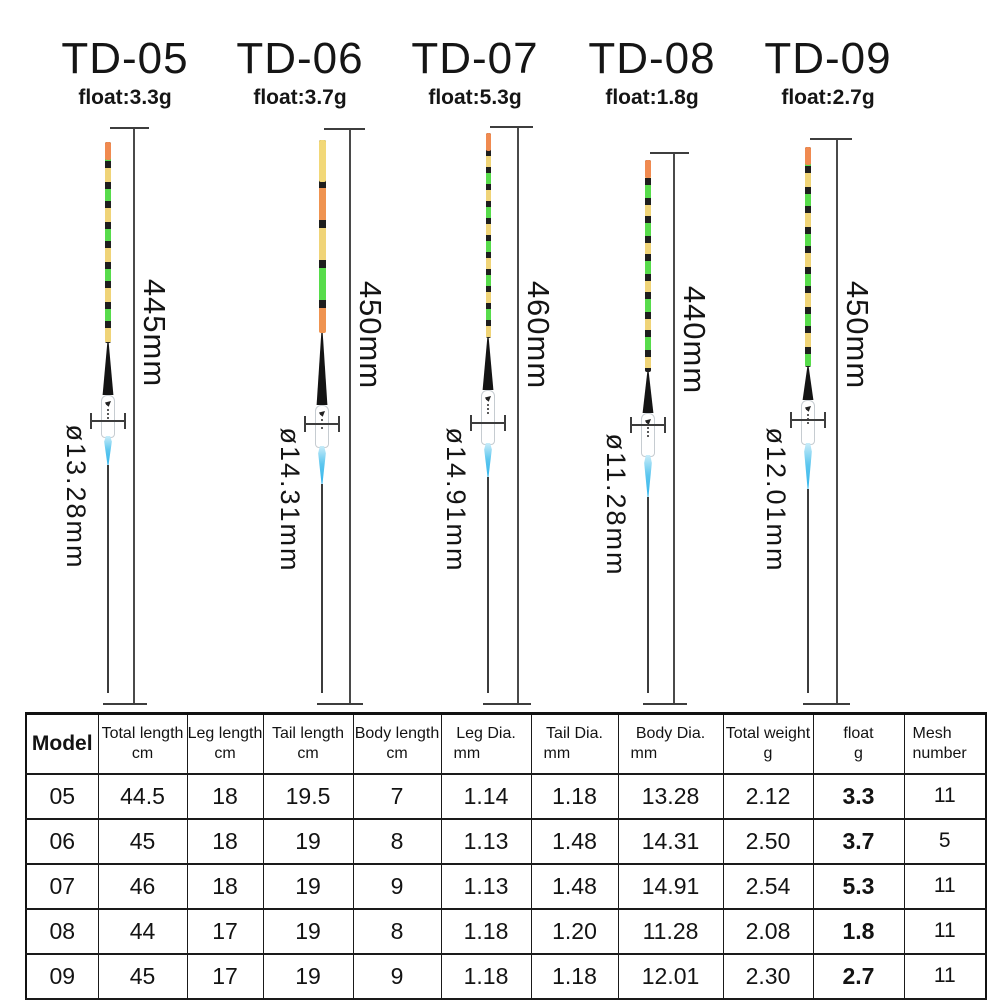 Image resolution: width=1000 pixels, height=1000 pixels. Describe the element at coordinates (475, 58) in the screenshot. I see `model-title: TD-07` at that location.